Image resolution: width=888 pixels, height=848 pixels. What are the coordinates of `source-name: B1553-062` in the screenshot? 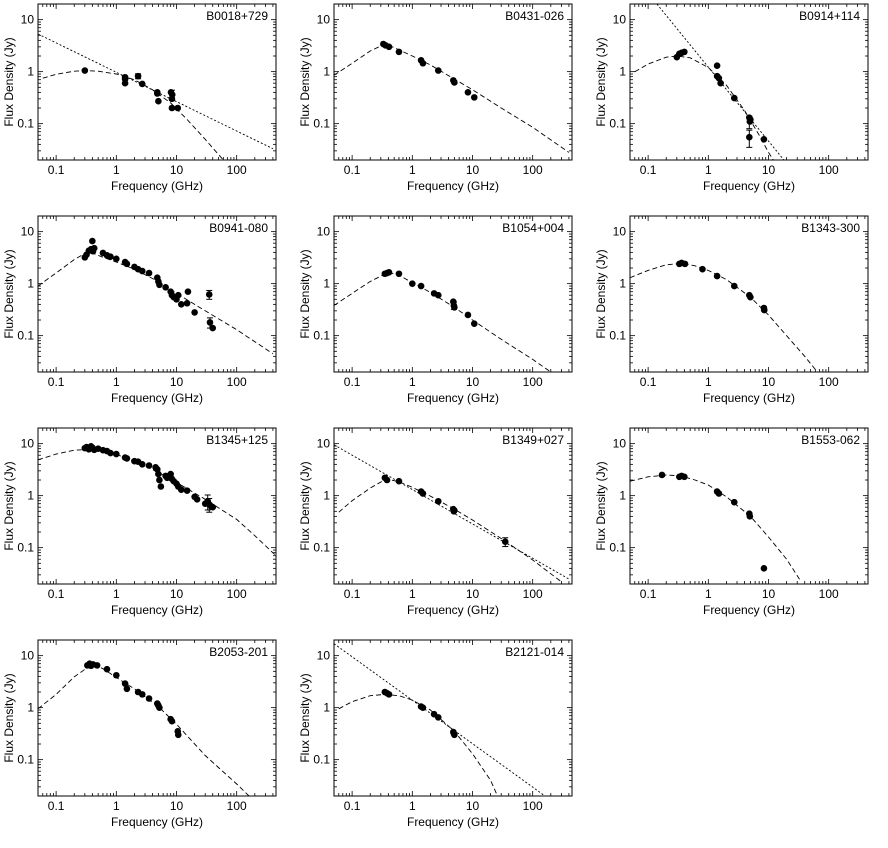 It's located at (830, 440).